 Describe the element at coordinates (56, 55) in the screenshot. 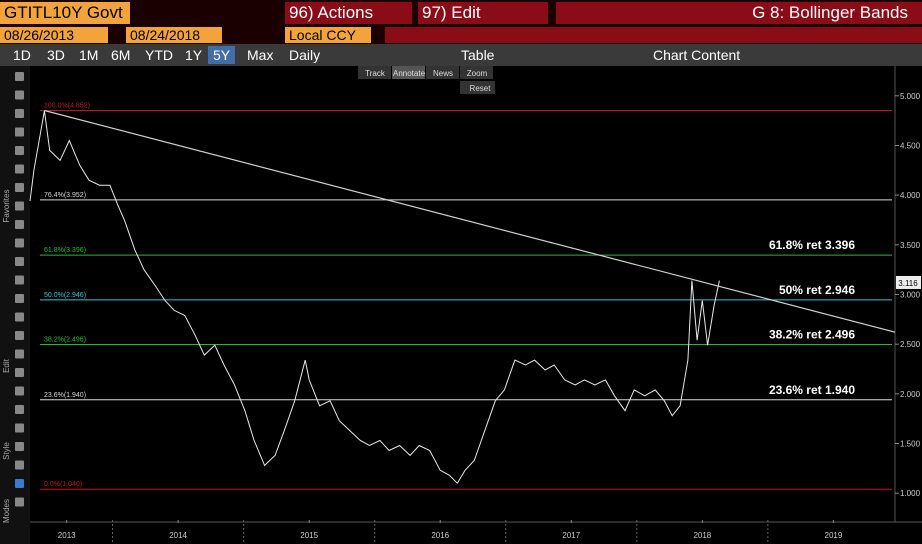

I see `period-button: 3D` at that location.